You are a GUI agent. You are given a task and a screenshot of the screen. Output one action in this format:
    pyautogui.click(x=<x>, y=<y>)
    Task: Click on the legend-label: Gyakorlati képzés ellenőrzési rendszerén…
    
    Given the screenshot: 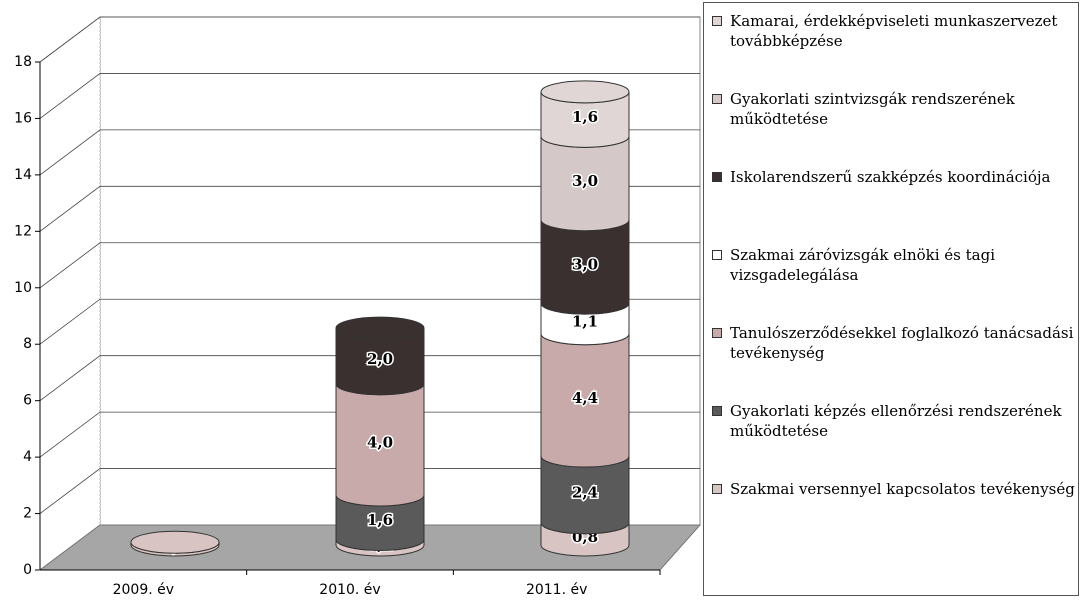 What is the action you would take?
    pyautogui.click(x=896, y=421)
    